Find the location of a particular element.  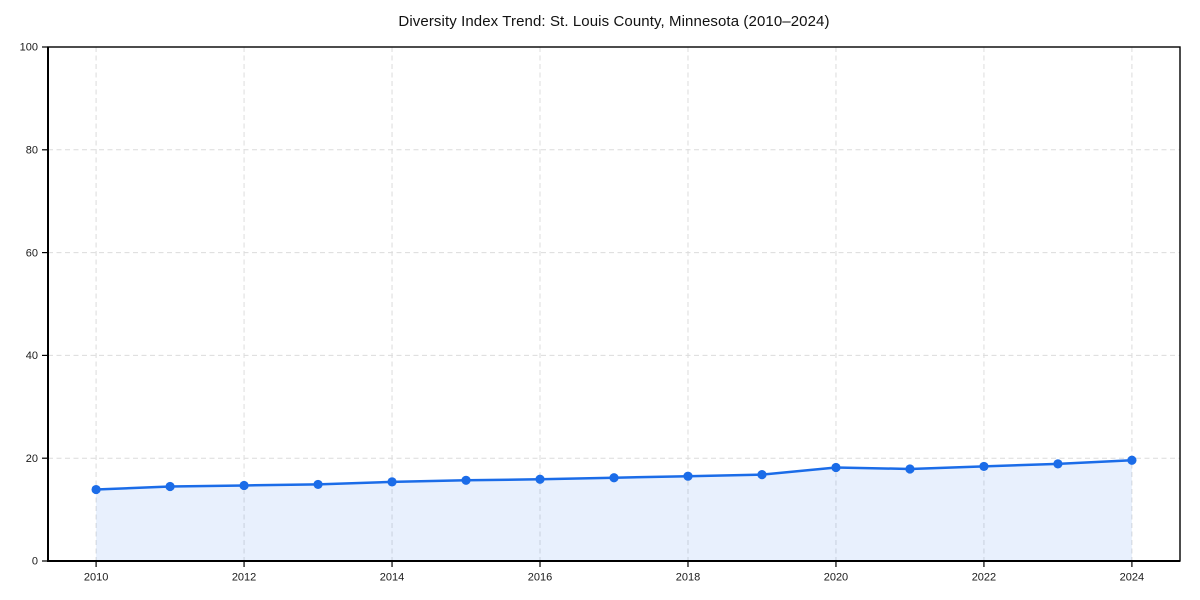

x-axis-tick-label: 2022 is located at coordinates (984, 578).